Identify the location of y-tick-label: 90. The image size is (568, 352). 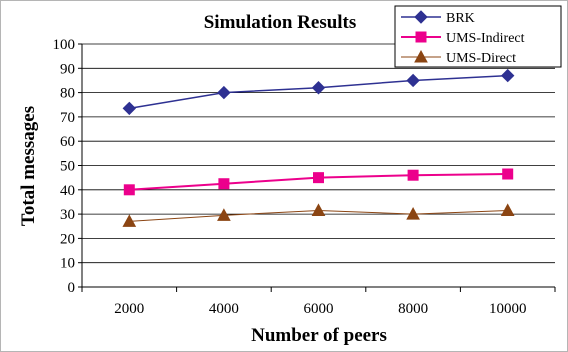
(67, 69).